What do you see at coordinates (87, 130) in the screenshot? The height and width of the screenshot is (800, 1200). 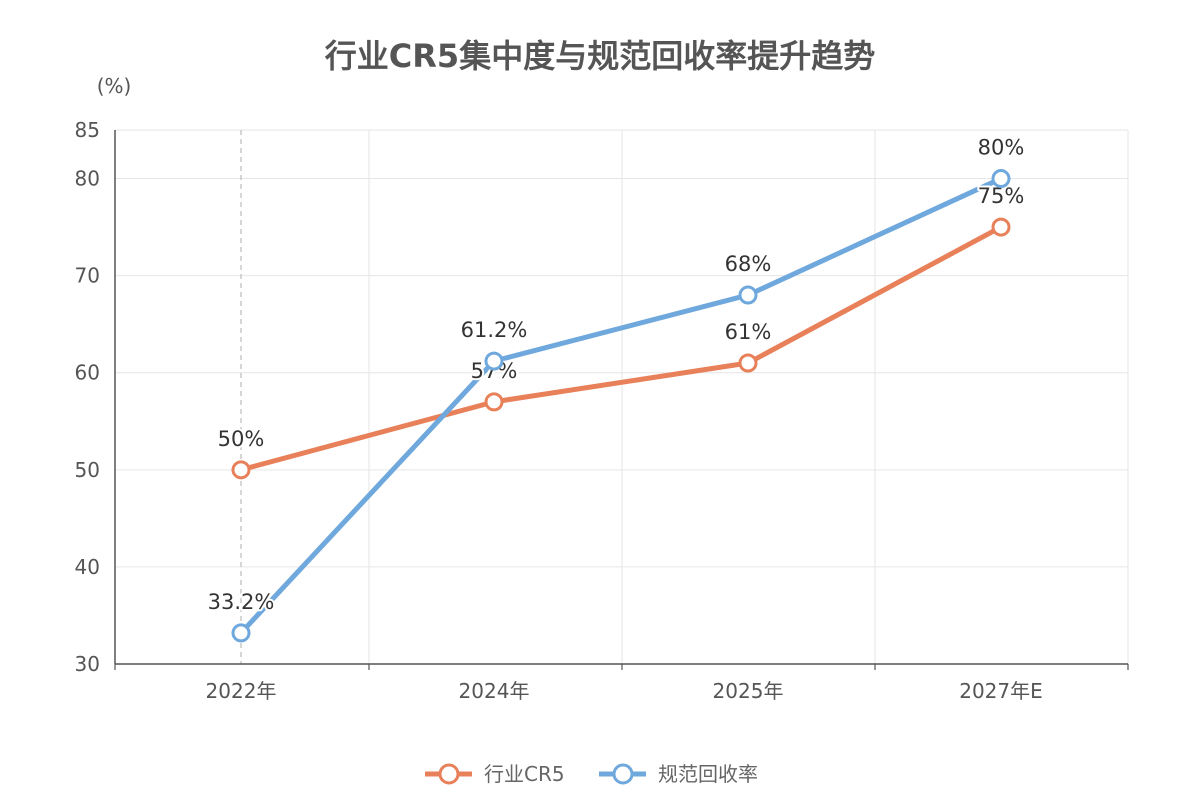 I see `y-tick-label: 85` at bounding box center [87, 130].